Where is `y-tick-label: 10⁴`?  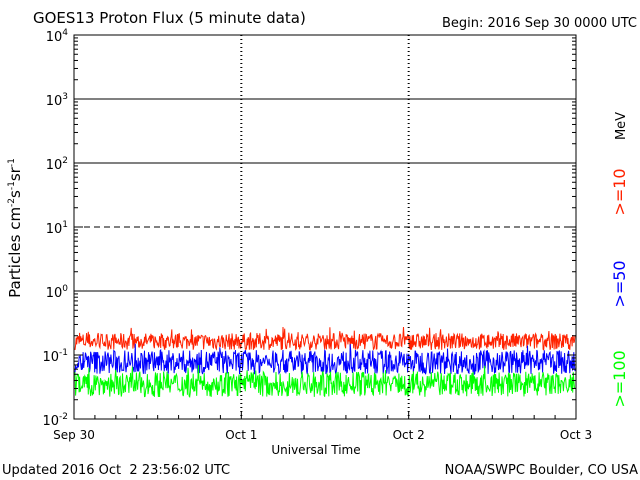 y-tick-label: 10⁴ is located at coordinates (57, 36).